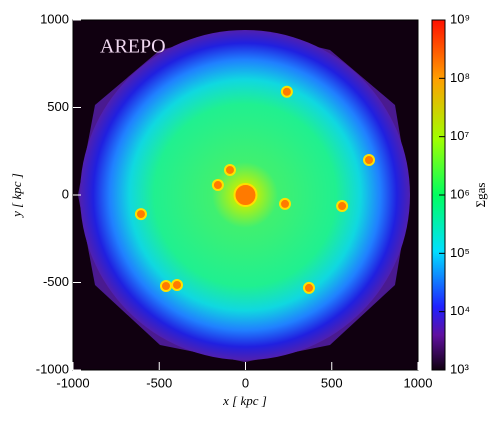 The image size is (491, 441). I want to click on y-axis-label: y [ kpc ], so click(16, 196).